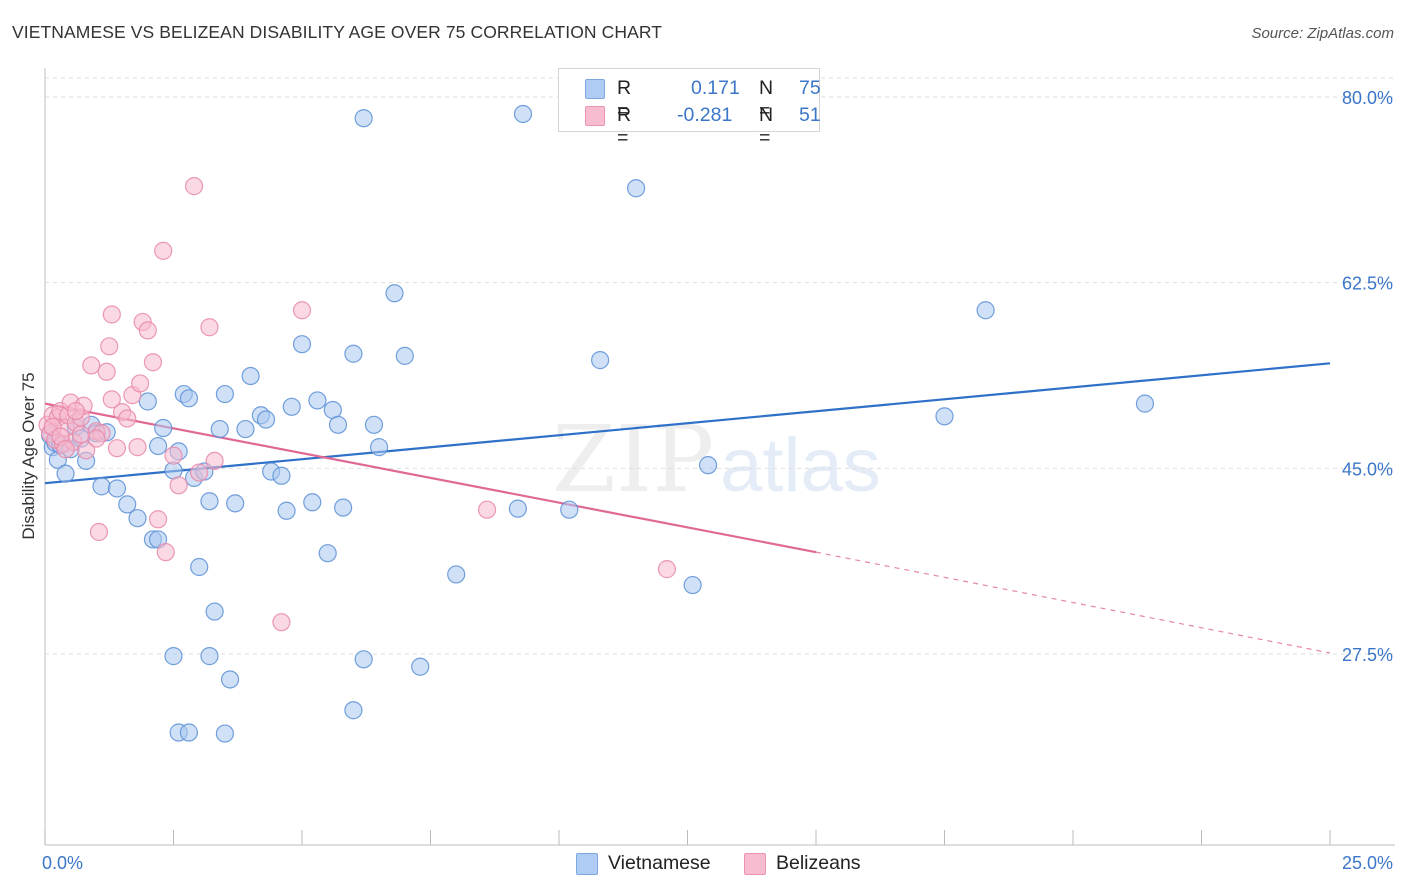 Image resolution: width=1406 pixels, height=892 pixels. What do you see at coordinates (818, 863) in the screenshot?
I see `bottom-legend-label-belizeans: Belizeans` at bounding box center [818, 863].